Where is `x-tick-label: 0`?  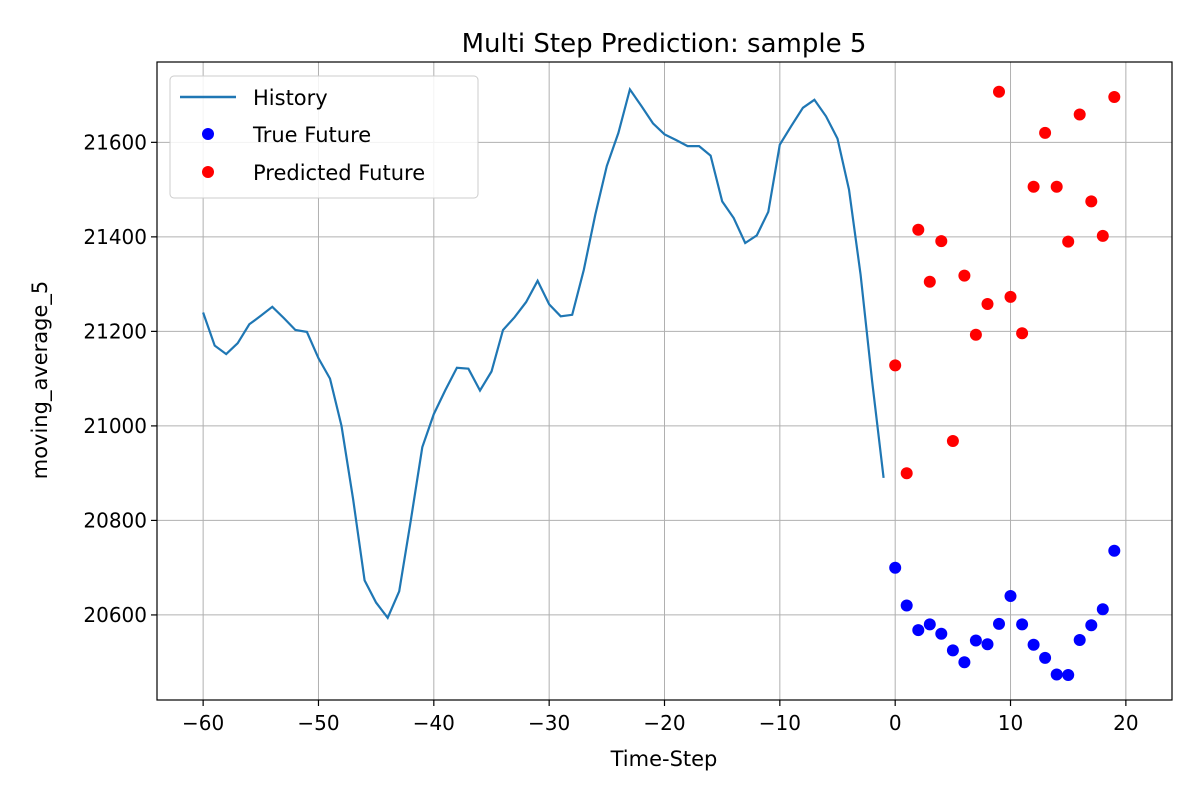
x-tick-label: 0 is located at coordinates (895, 723).